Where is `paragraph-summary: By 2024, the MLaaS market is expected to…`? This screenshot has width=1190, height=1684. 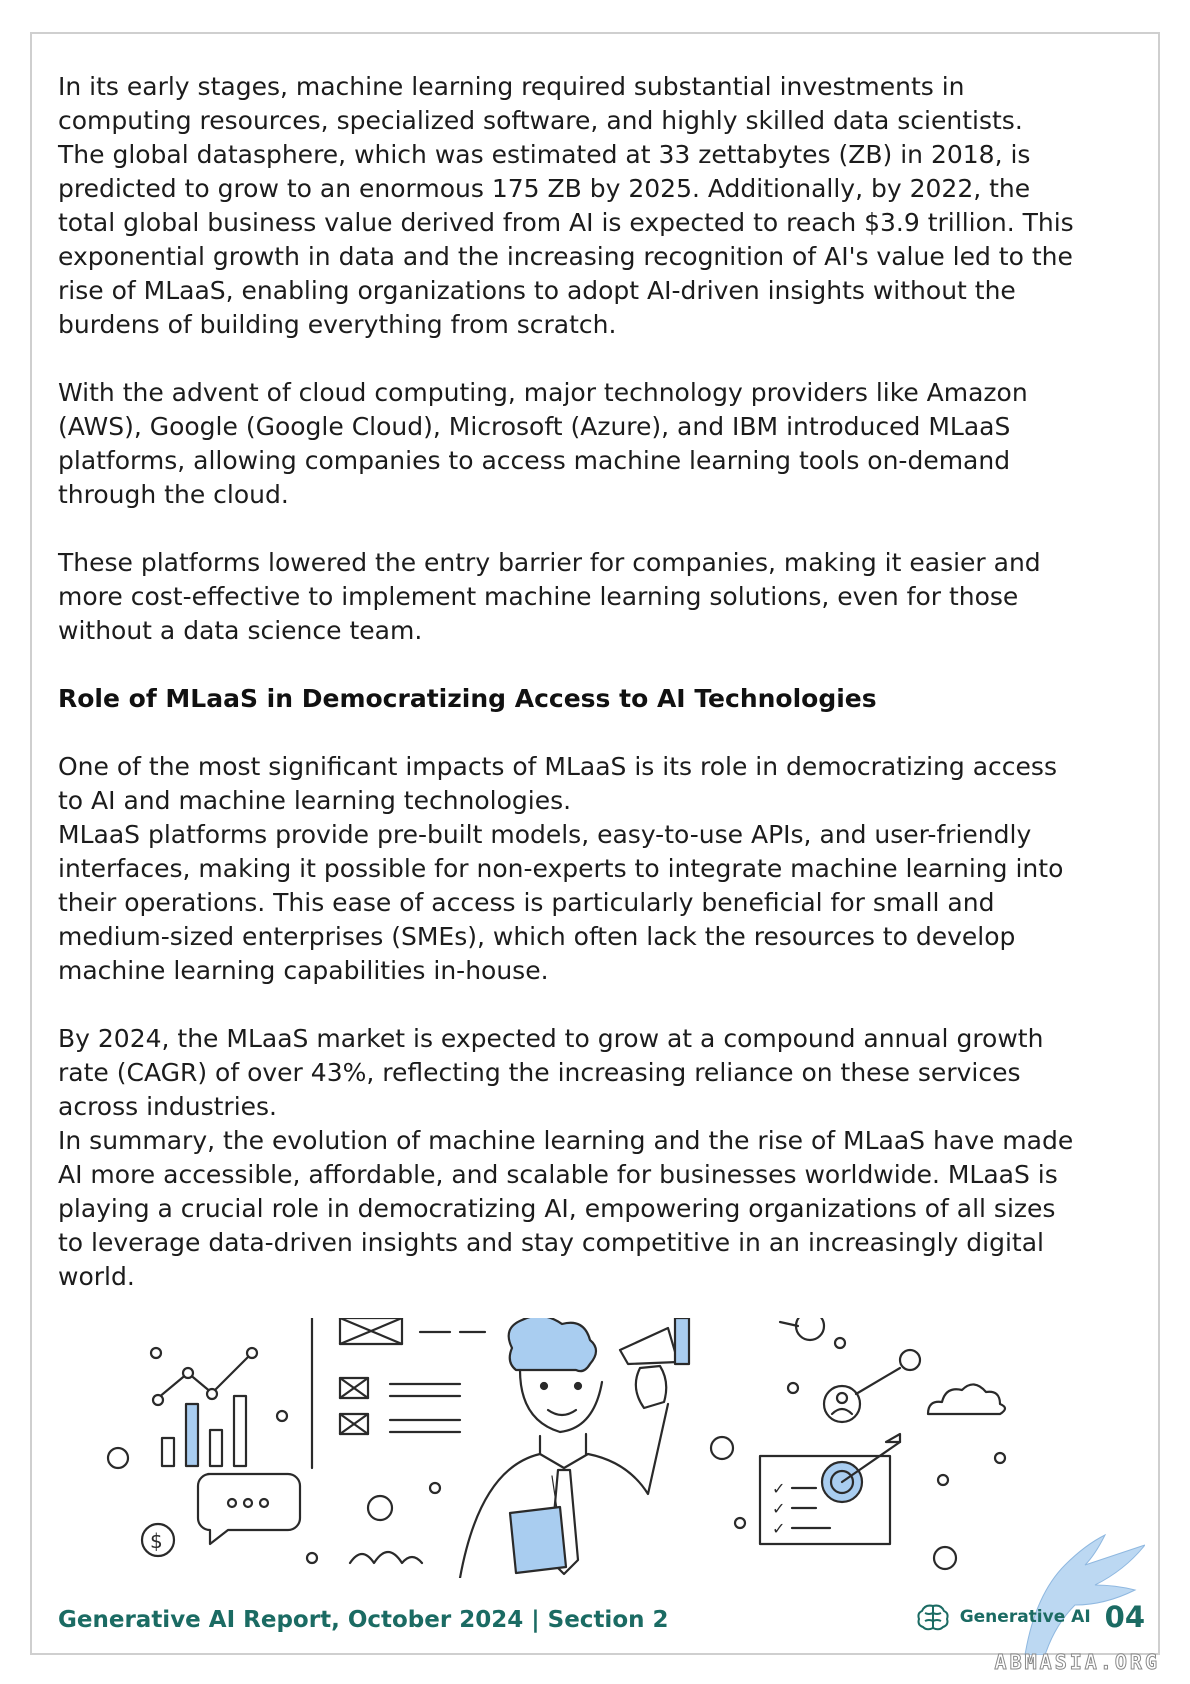
paragraph-summary: By 2024, the MLaaS market is expected to… is located at coordinates (566, 1157).